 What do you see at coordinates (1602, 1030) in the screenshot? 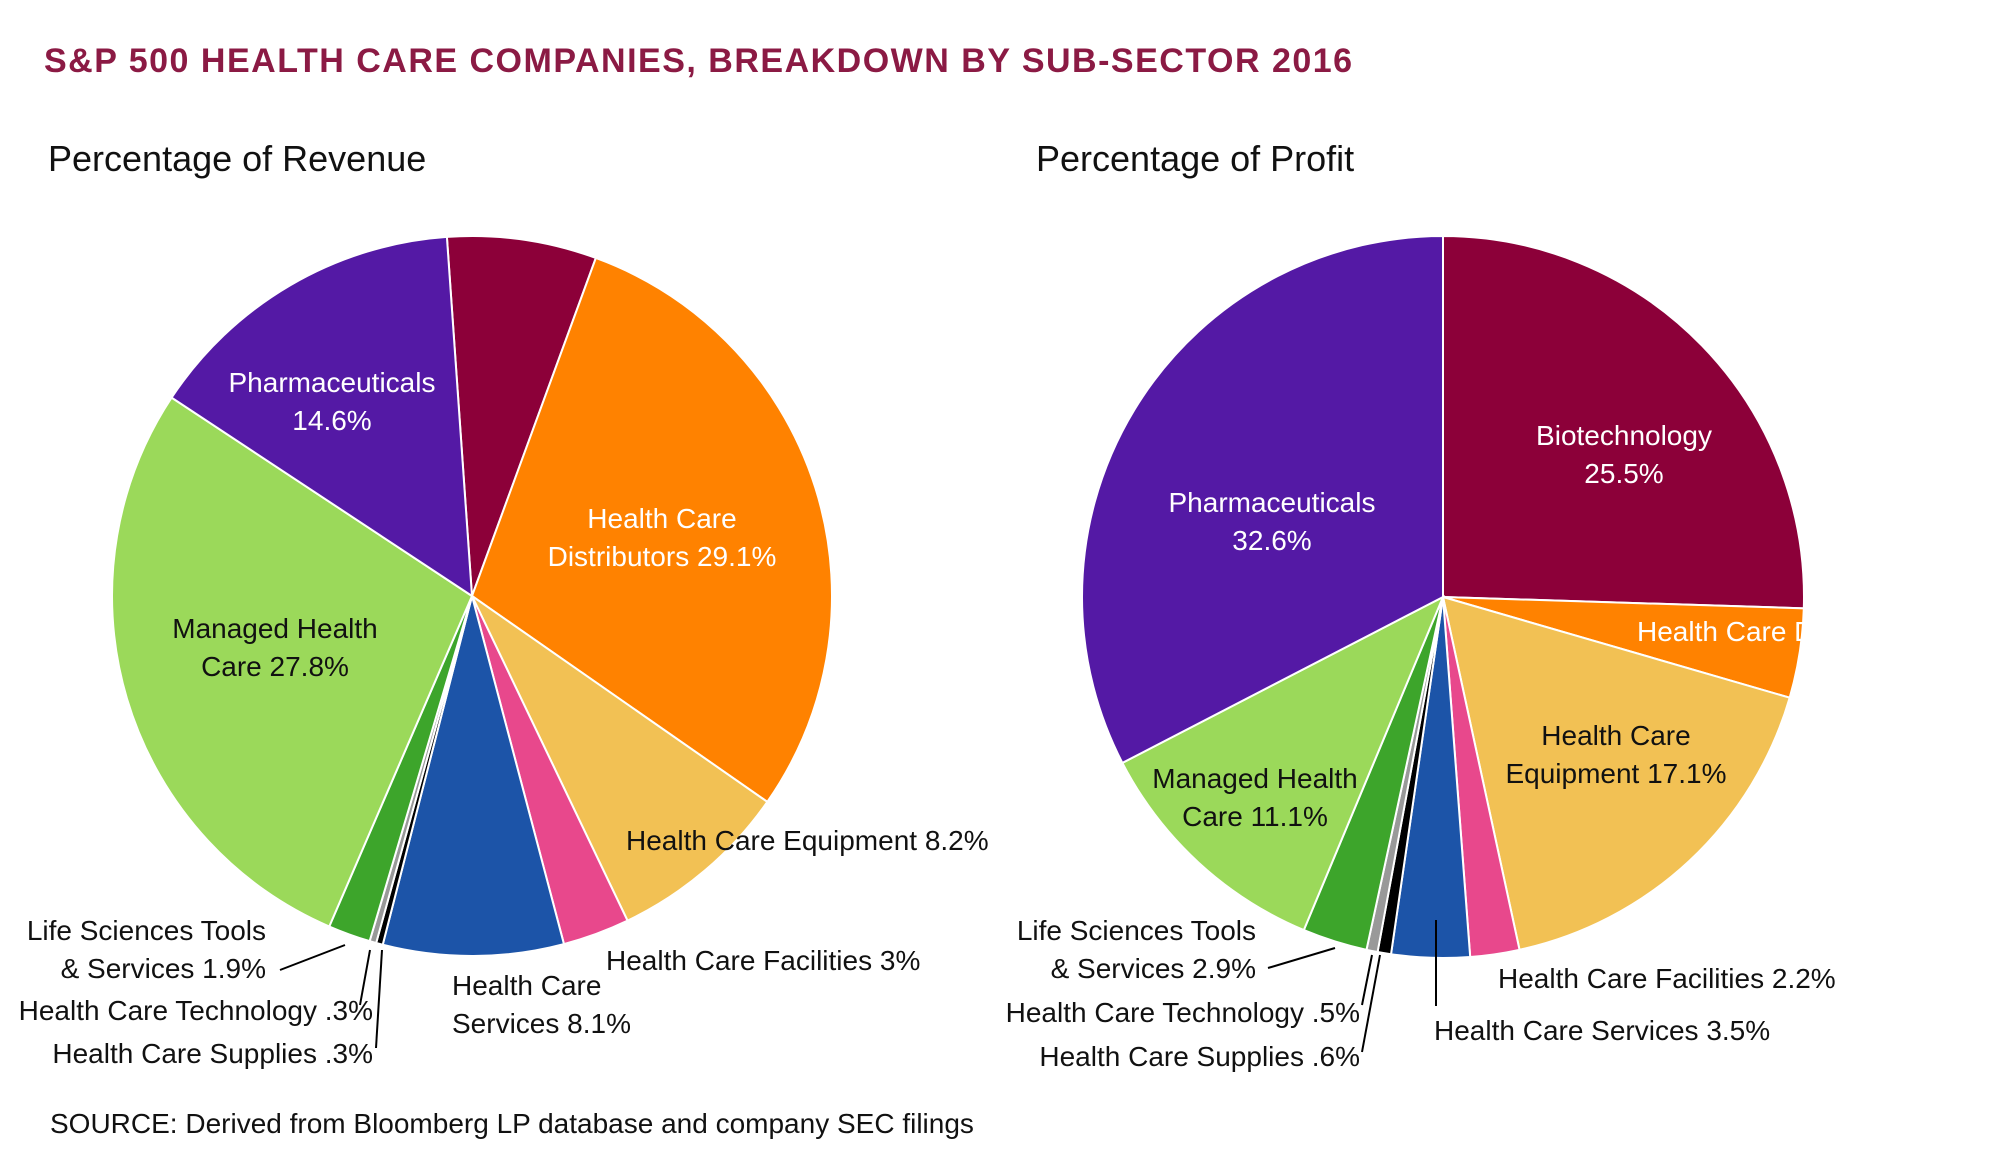
I see `profit-label-health-care-services: Health Care Services 3.5%` at bounding box center [1602, 1030].